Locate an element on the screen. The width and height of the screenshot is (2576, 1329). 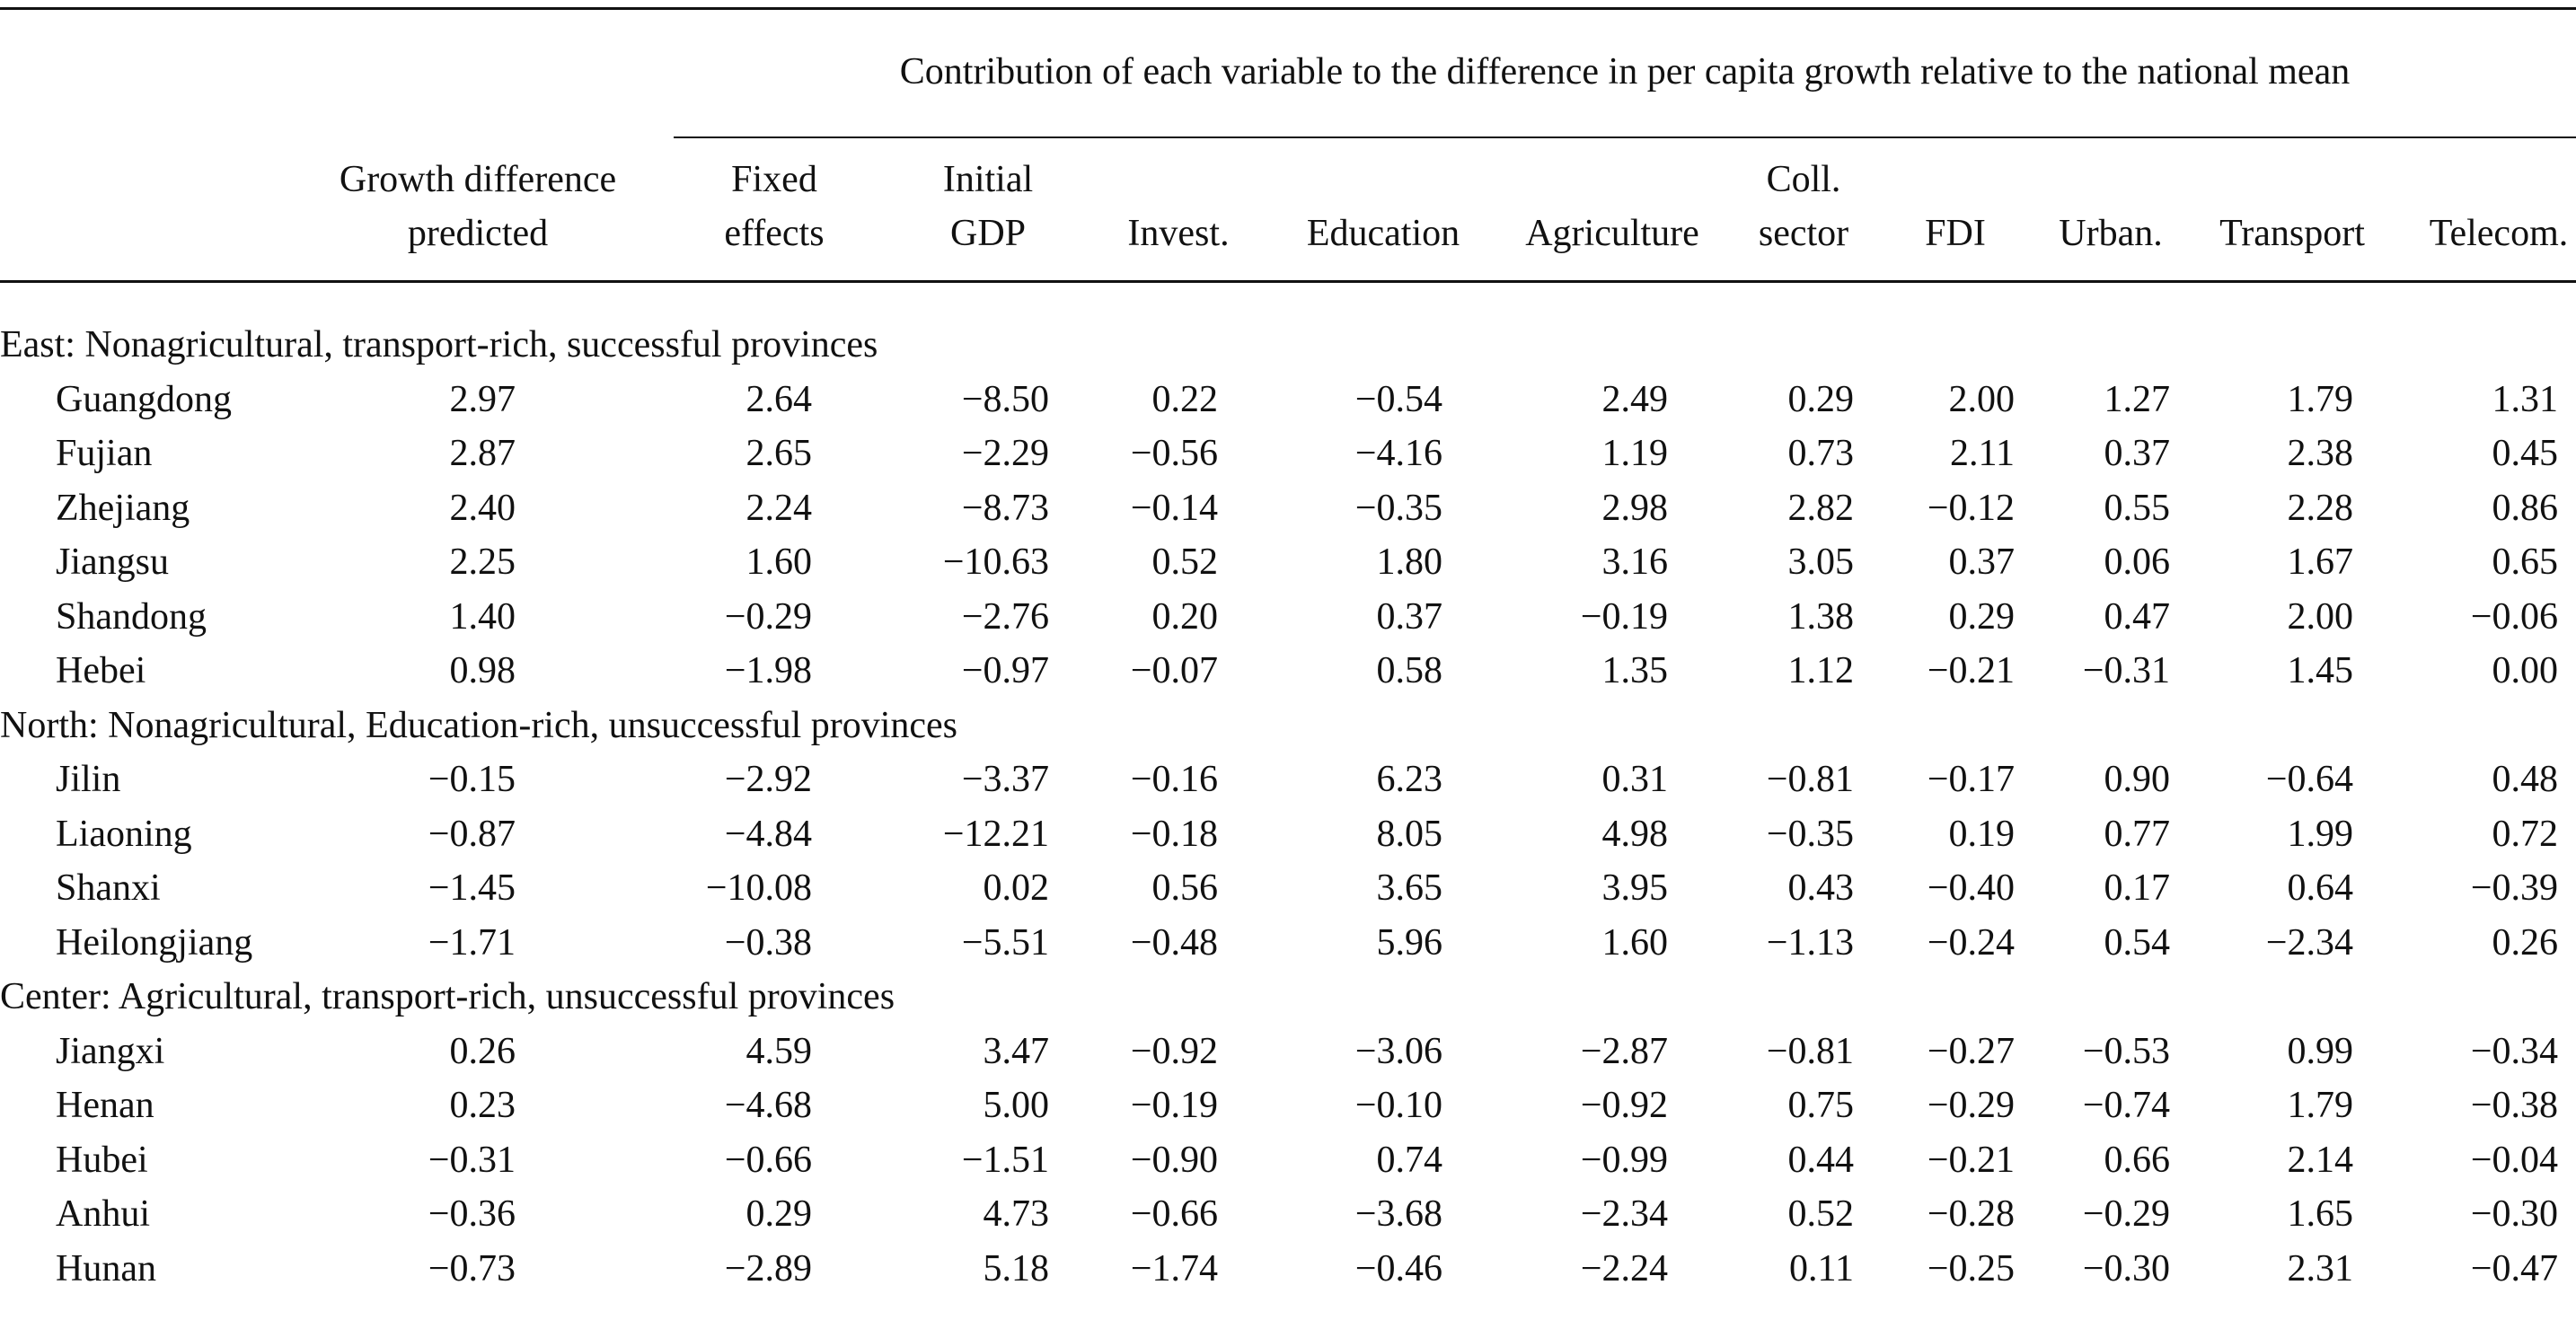
table-cell: −2.76 is located at coordinates (1005, 617).